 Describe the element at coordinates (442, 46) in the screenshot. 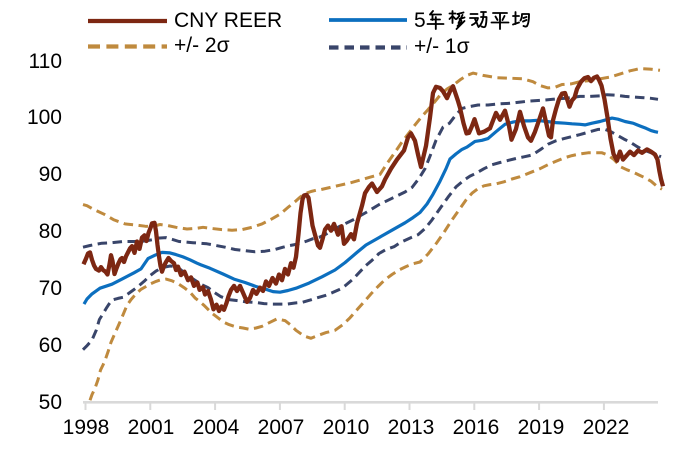

I see `svg-text: +/- 1σ` at that location.